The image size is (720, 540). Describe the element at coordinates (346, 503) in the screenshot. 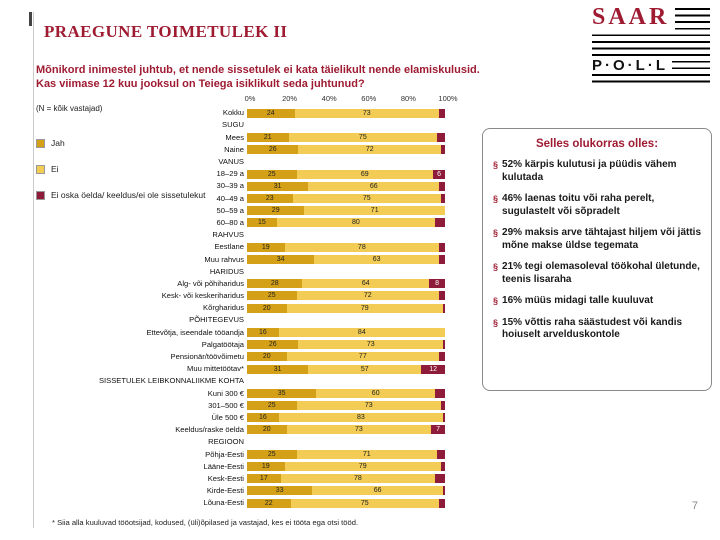

I see `row-bar: 22 75` at that location.